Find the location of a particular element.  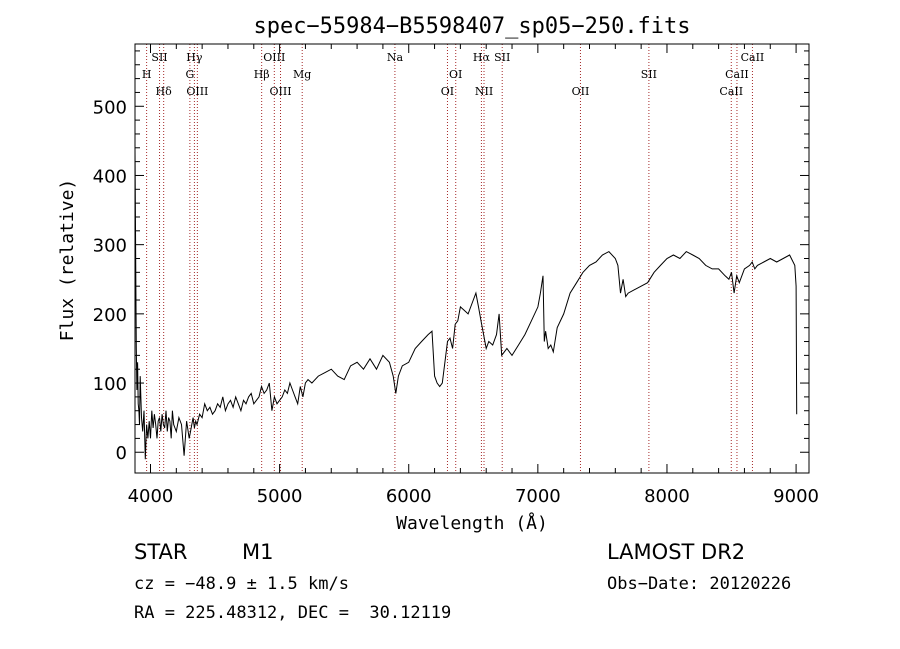

line-label: Hγ is located at coordinates (194, 57).